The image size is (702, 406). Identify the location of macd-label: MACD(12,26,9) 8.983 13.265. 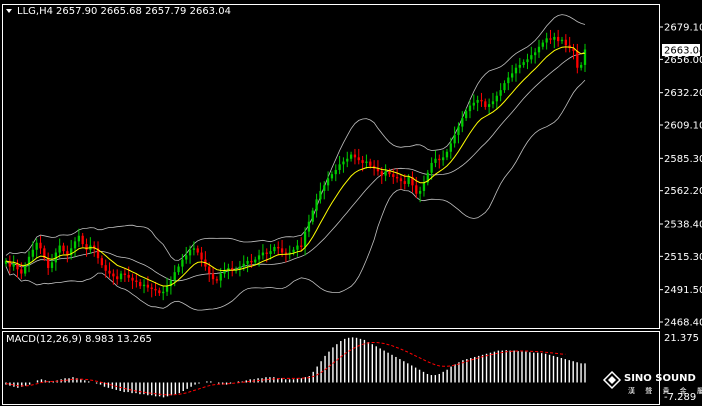
(79, 339).